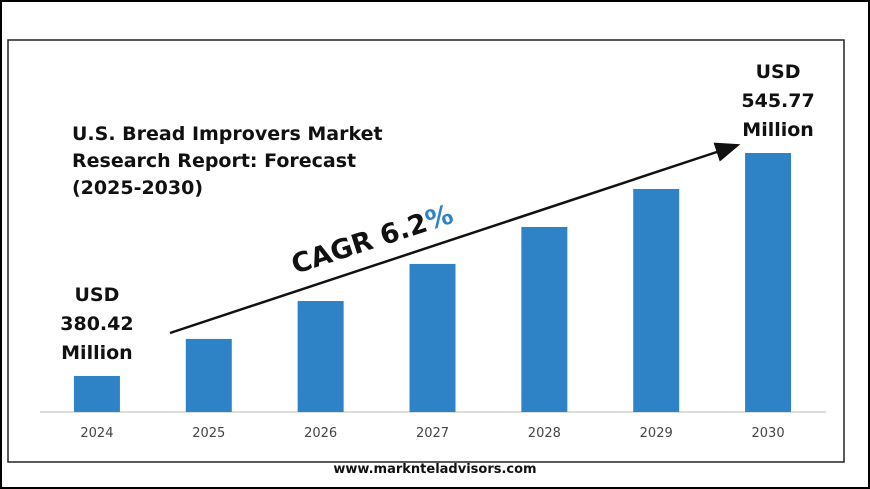  What do you see at coordinates (778, 101) in the screenshot?
I see `data-label: USD 545.77 Million` at bounding box center [778, 101].